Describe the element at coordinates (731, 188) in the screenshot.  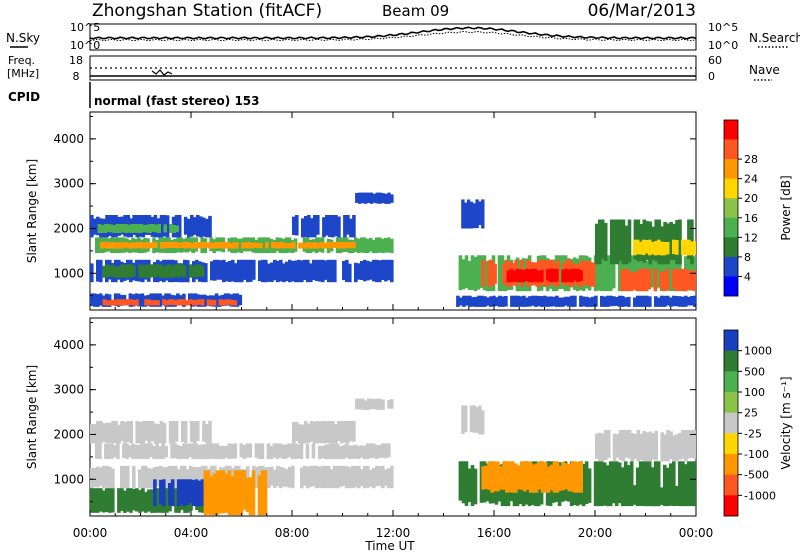
I see `power-colorbar-segment` at that location.